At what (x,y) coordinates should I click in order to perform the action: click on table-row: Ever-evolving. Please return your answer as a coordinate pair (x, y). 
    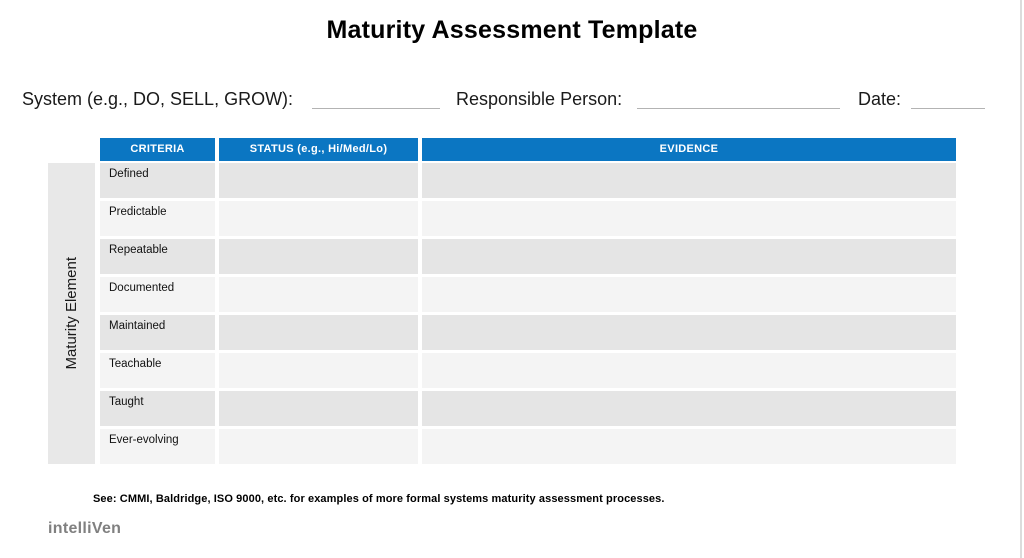
    Looking at the image, I should click on (528, 446).